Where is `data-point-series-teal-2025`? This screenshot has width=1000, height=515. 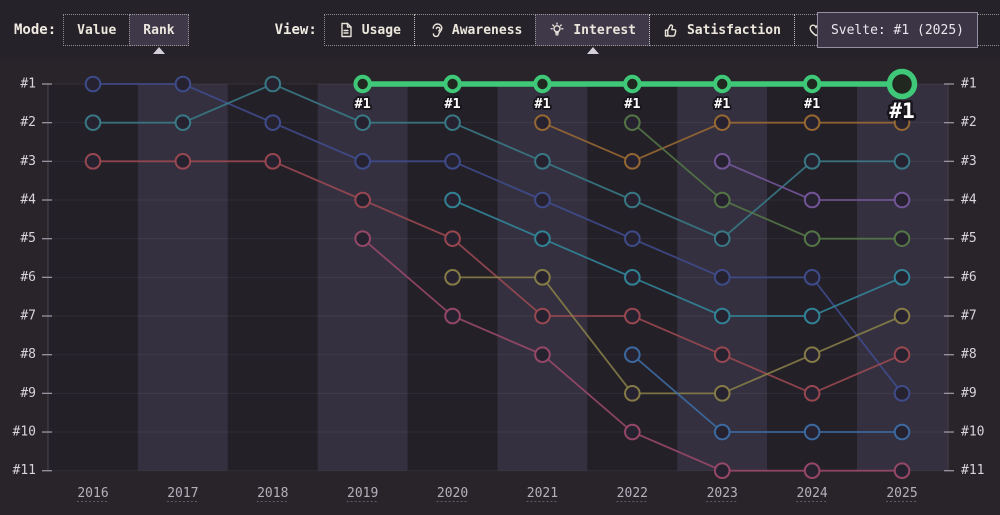
data-point-series-teal-2025 is located at coordinates (902, 161).